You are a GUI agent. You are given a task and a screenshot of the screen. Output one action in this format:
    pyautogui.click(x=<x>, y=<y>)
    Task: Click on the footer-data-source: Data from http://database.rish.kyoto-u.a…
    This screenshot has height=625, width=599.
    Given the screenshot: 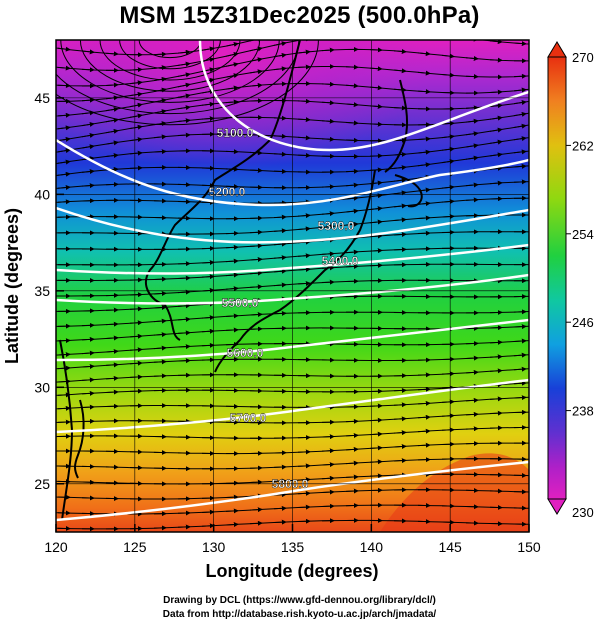 What is the action you would take?
    pyautogui.click(x=299, y=614)
    